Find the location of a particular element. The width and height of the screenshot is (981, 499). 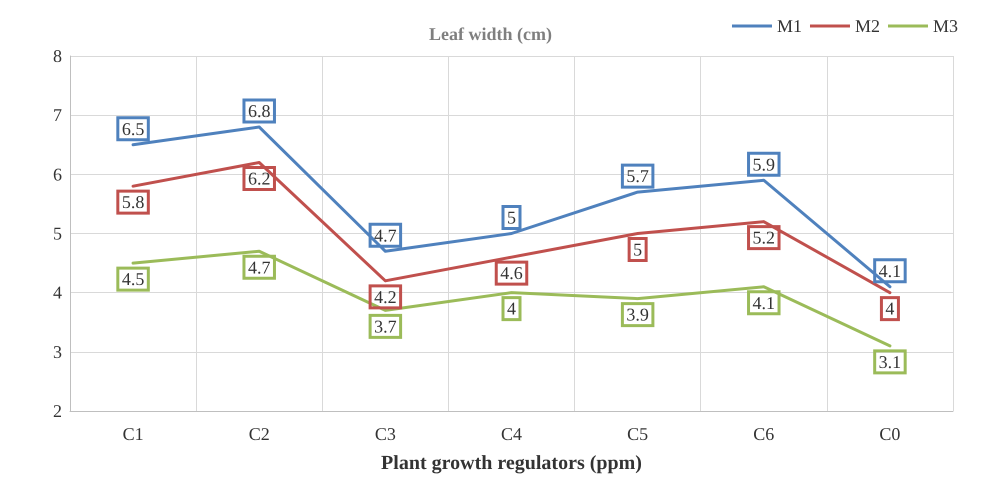

x-tick-label: C6 is located at coordinates (763, 434).